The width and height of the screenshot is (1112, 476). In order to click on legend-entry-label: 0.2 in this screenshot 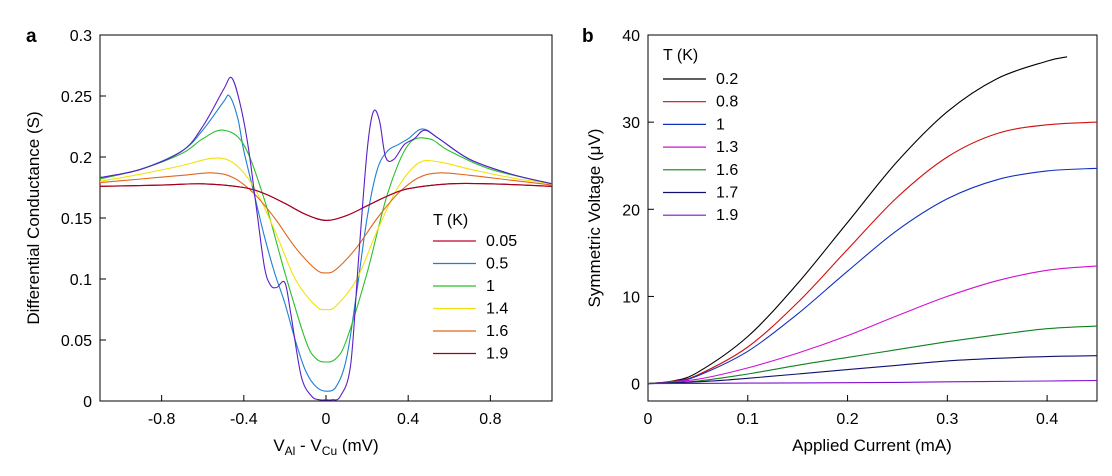, I will do `click(727, 79)`.